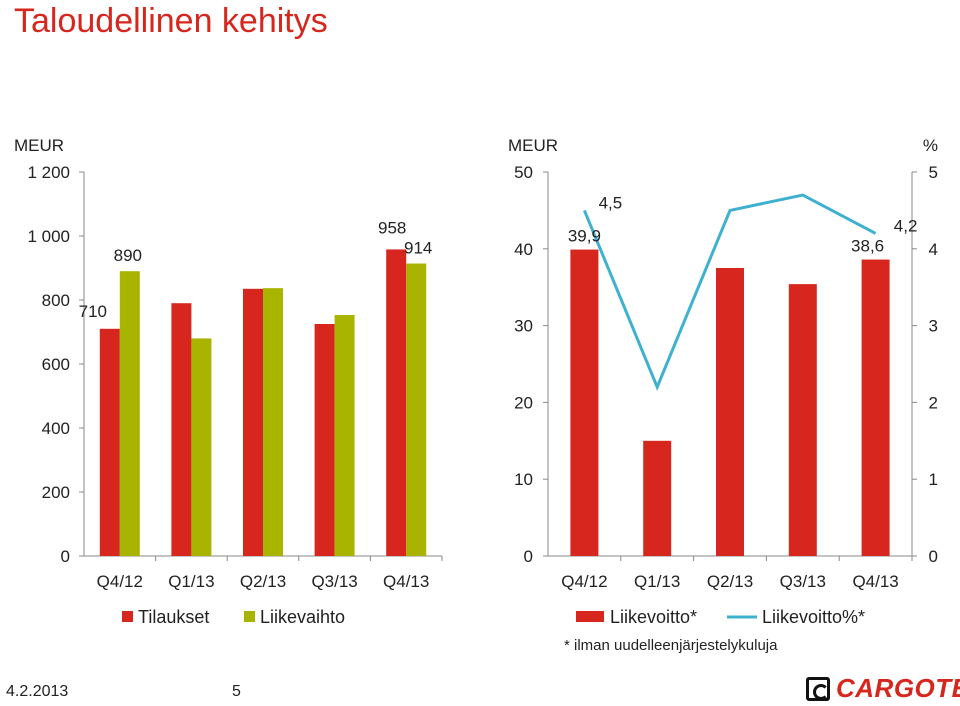  Describe the element at coordinates (523, 326) in the screenshot. I see `right-y-tick-label: 30` at that location.